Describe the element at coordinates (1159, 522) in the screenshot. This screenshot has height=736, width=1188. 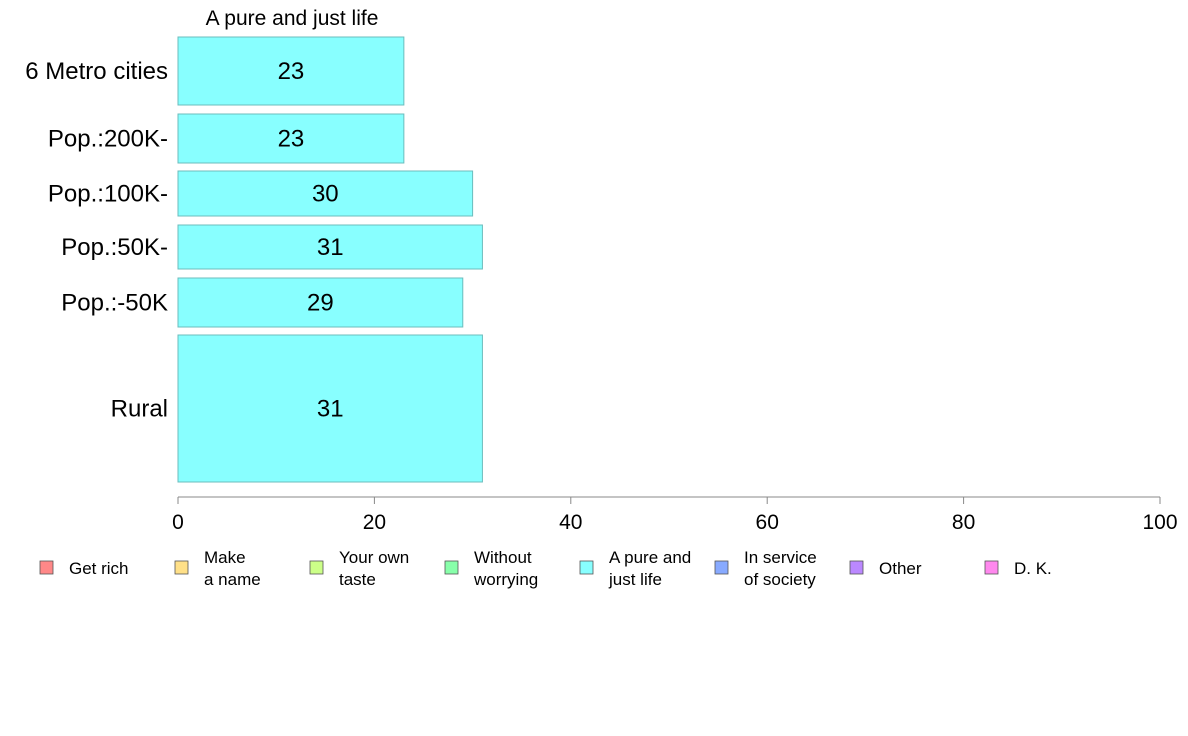
I see `x-tick-label: 100` at that location.